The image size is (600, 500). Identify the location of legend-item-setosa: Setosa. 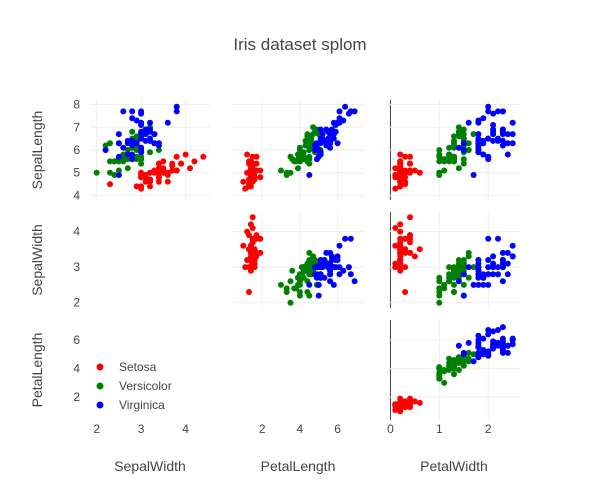
(126, 367).